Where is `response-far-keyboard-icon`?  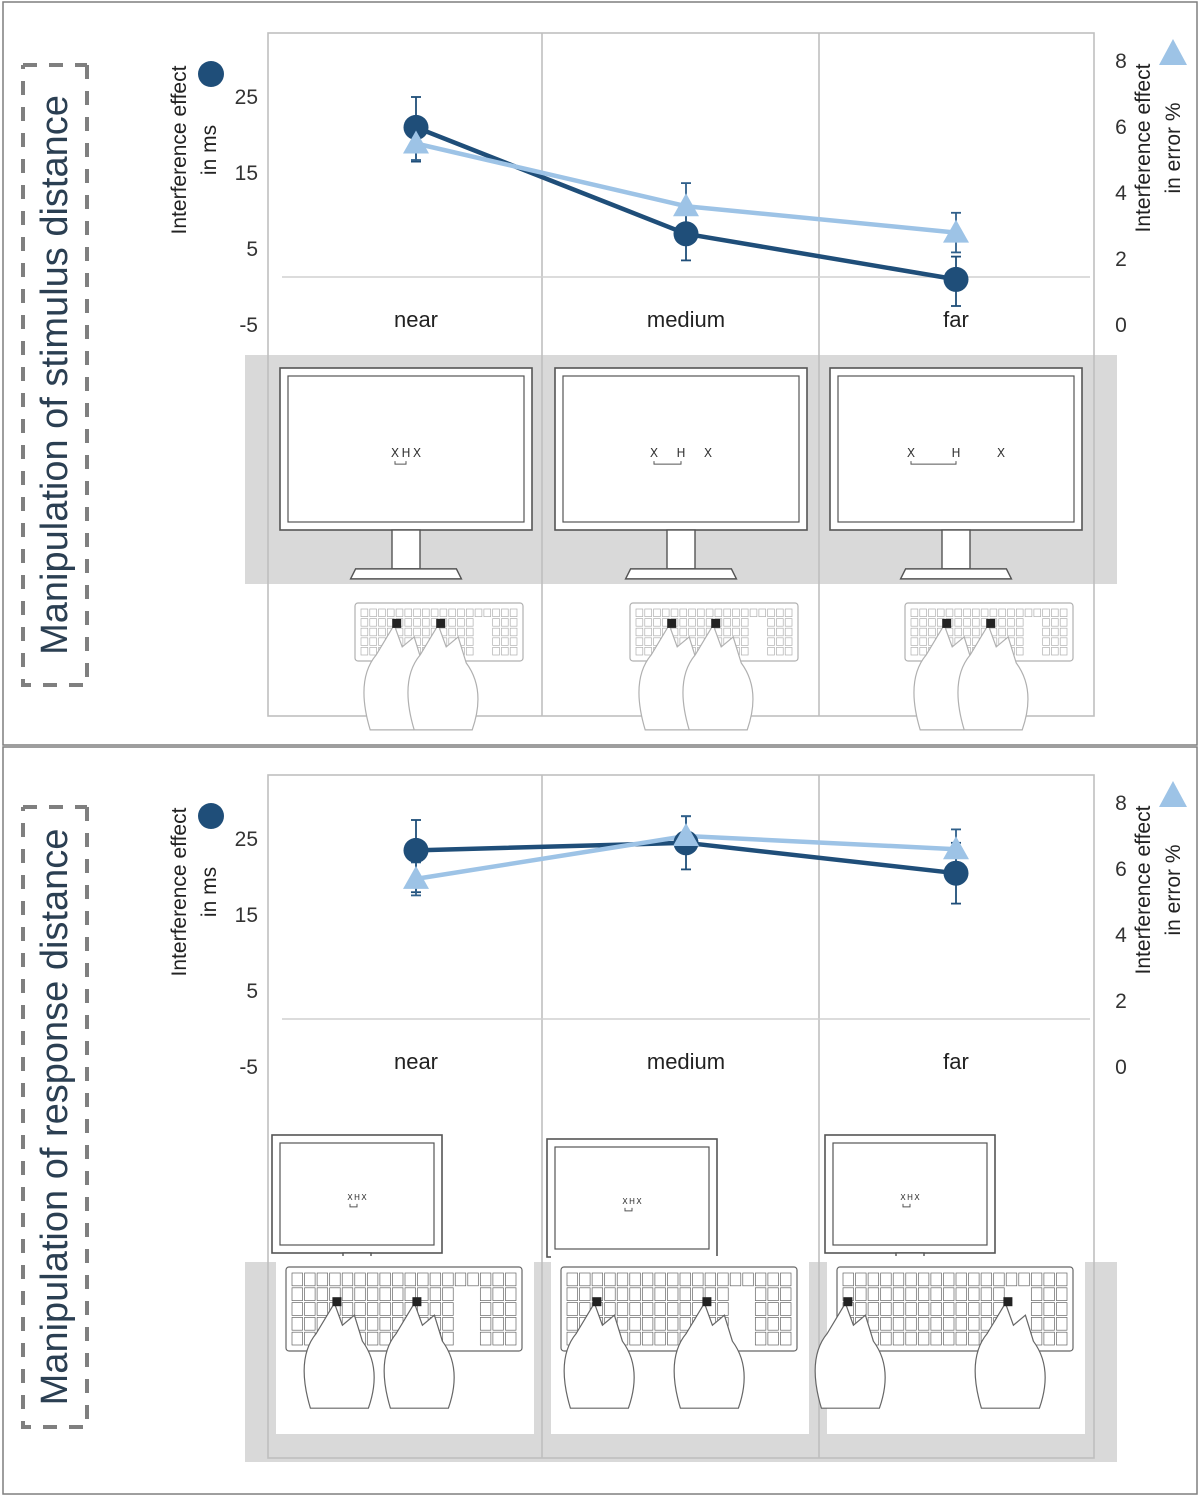
response-far-keyboard-icon is located at coordinates (944, 1337).